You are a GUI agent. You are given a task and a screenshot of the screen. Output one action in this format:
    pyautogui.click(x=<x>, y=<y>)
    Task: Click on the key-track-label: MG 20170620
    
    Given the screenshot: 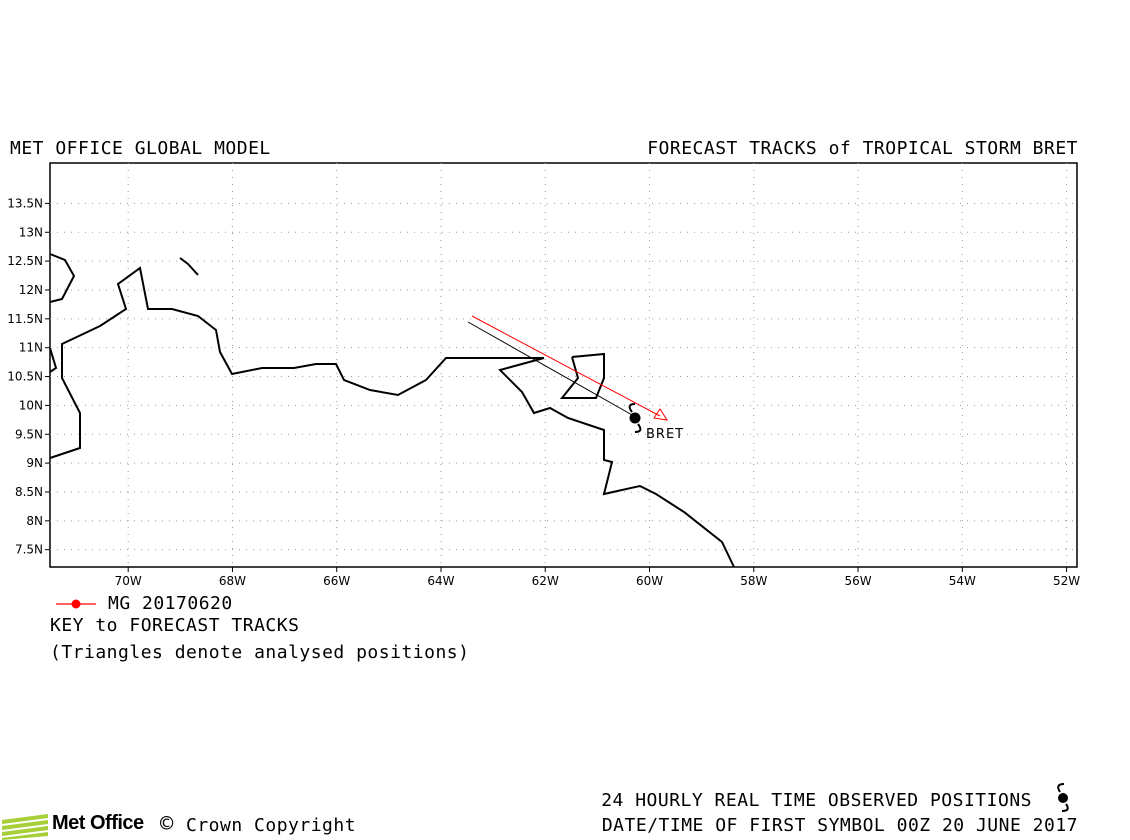 What is the action you would take?
    pyautogui.click(x=170, y=603)
    